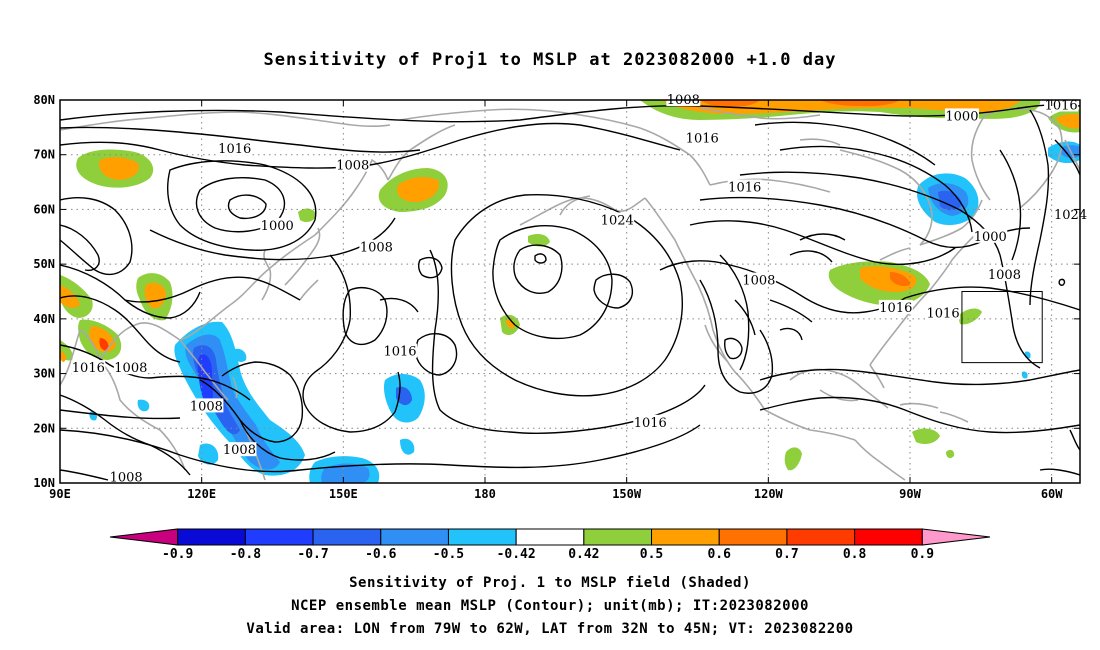  Describe the element at coordinates (627, 494) in the screenshot. I see `lon-tick-label: 150W` at that location.